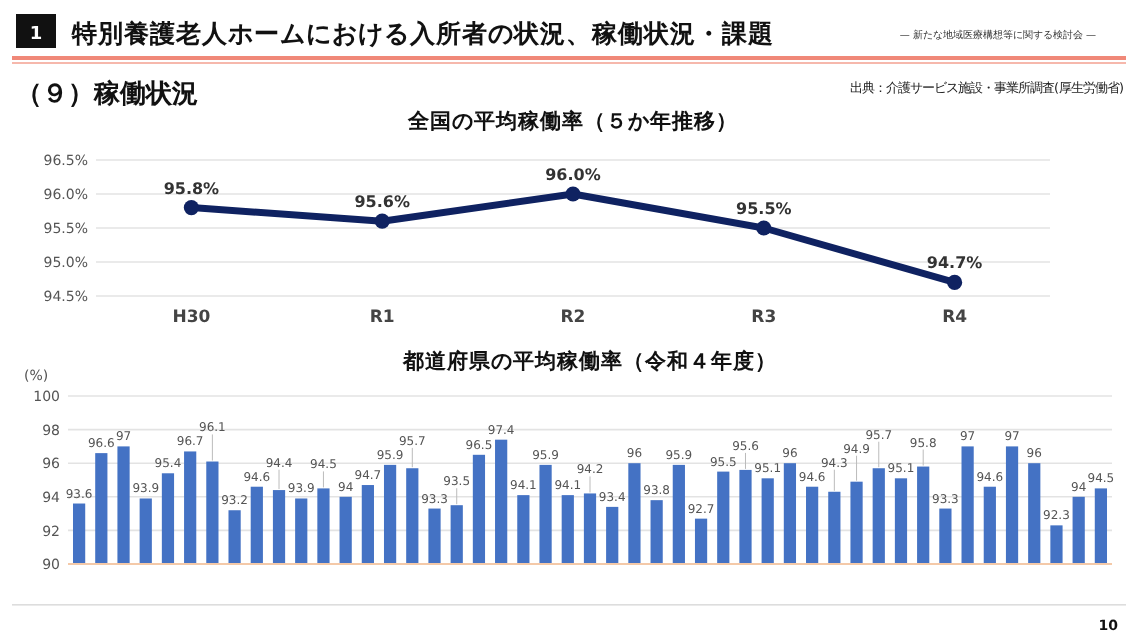 The height and width of the screenshot is (640, 1138). Describe the element at coordinates (573, 318) in the screenshot. I see `x-tick-label: R2` at that location.